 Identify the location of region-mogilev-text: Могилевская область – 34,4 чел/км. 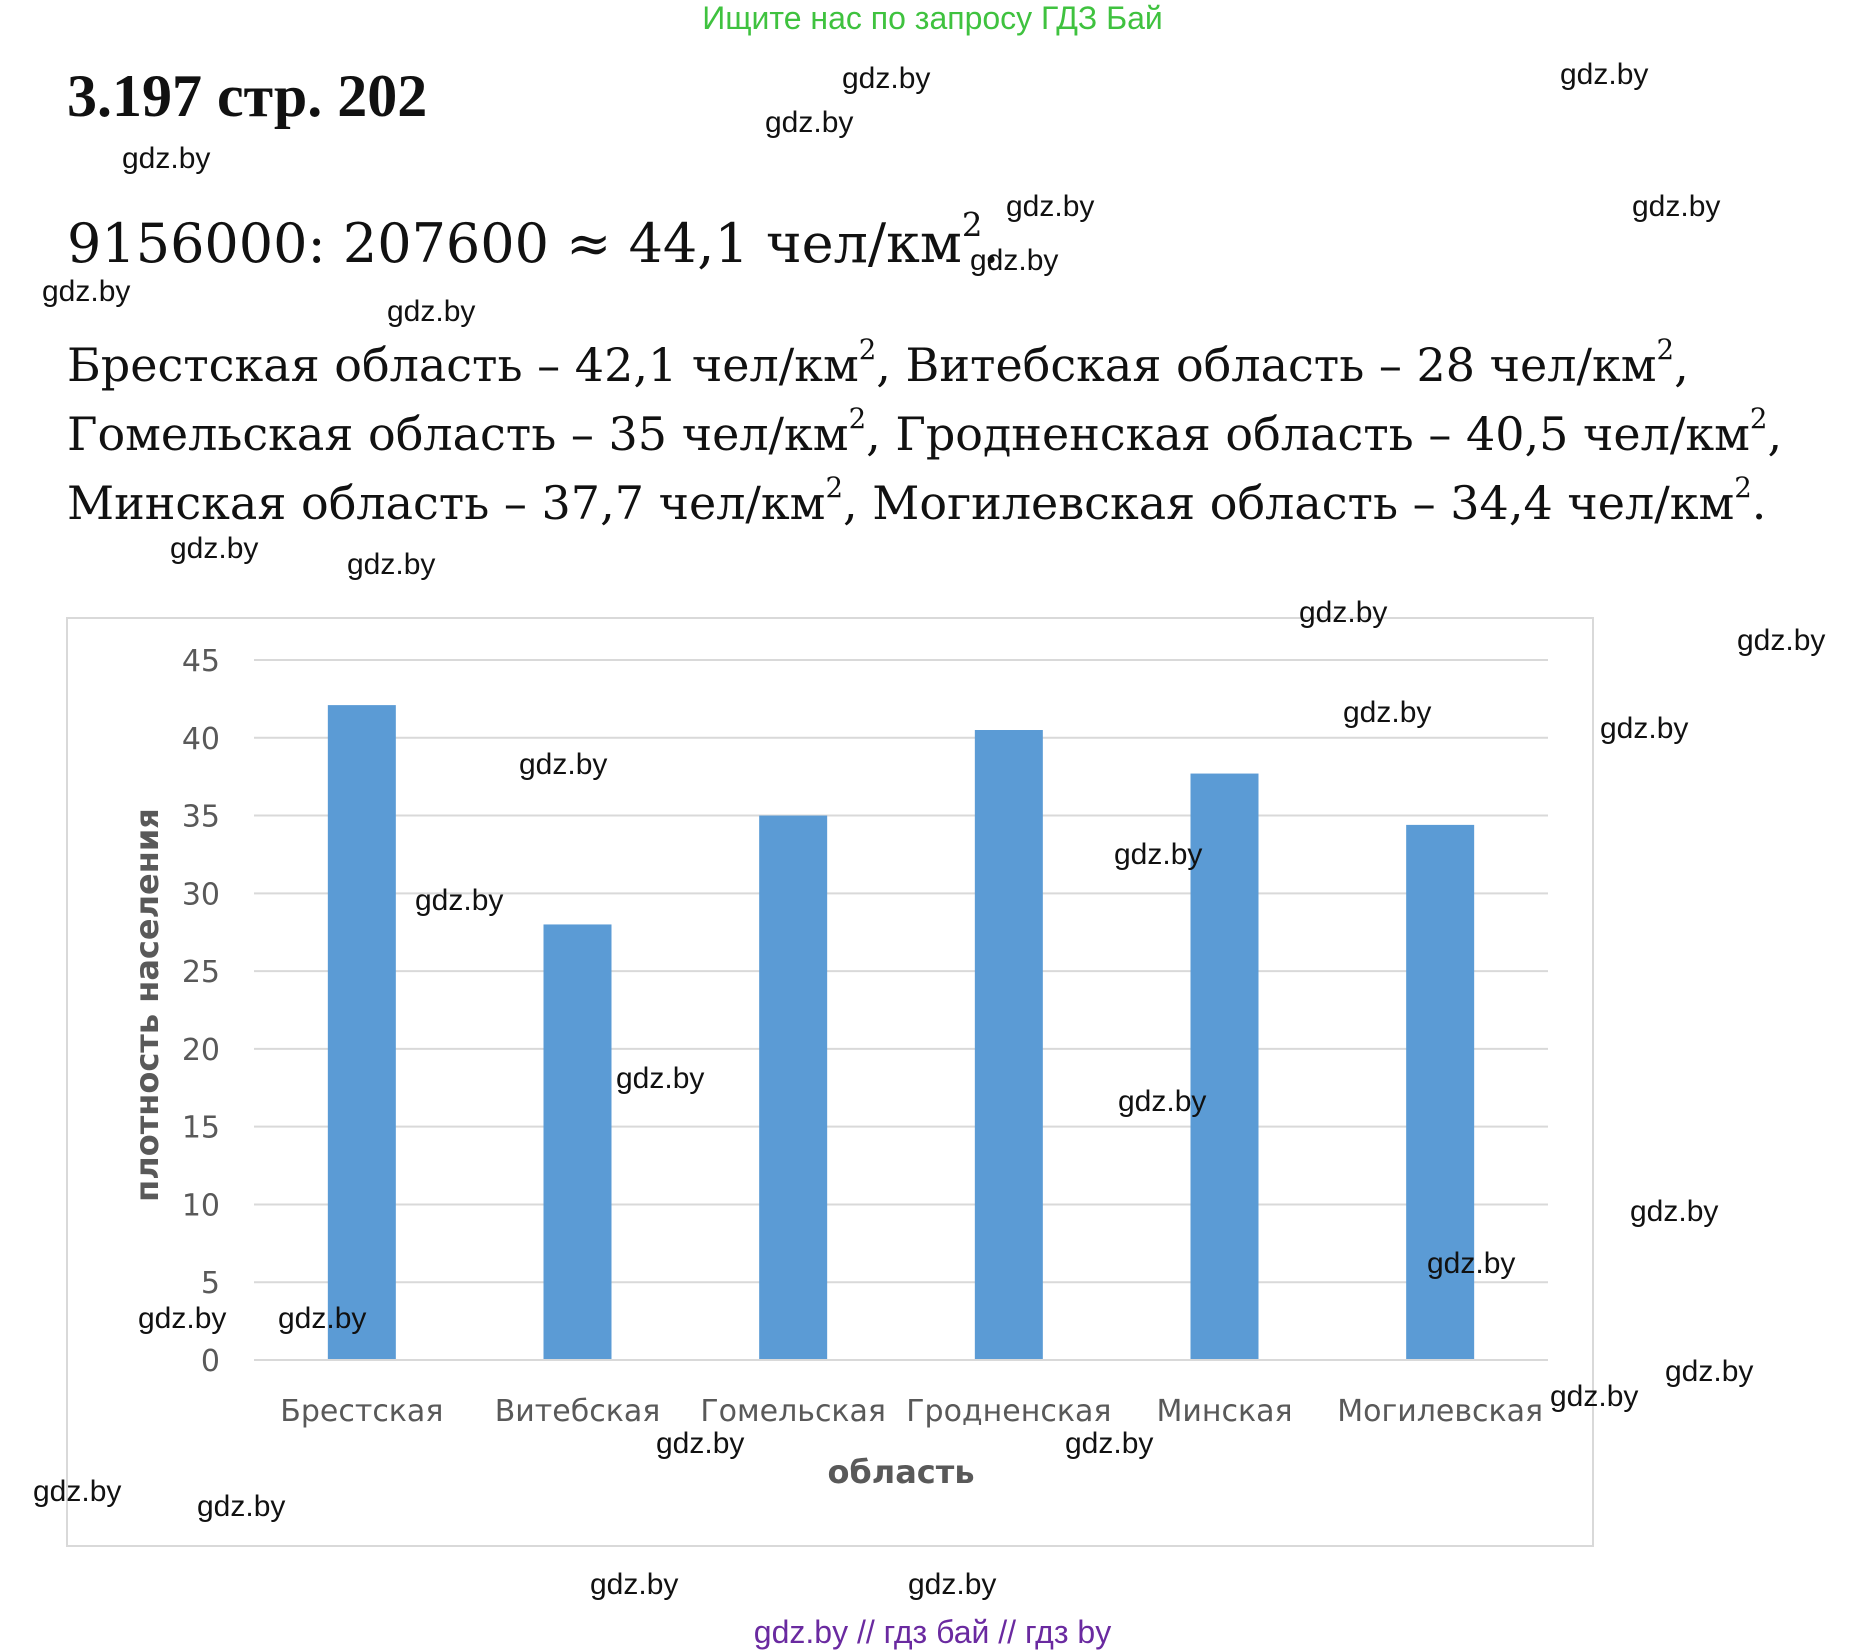
(1303, 503).